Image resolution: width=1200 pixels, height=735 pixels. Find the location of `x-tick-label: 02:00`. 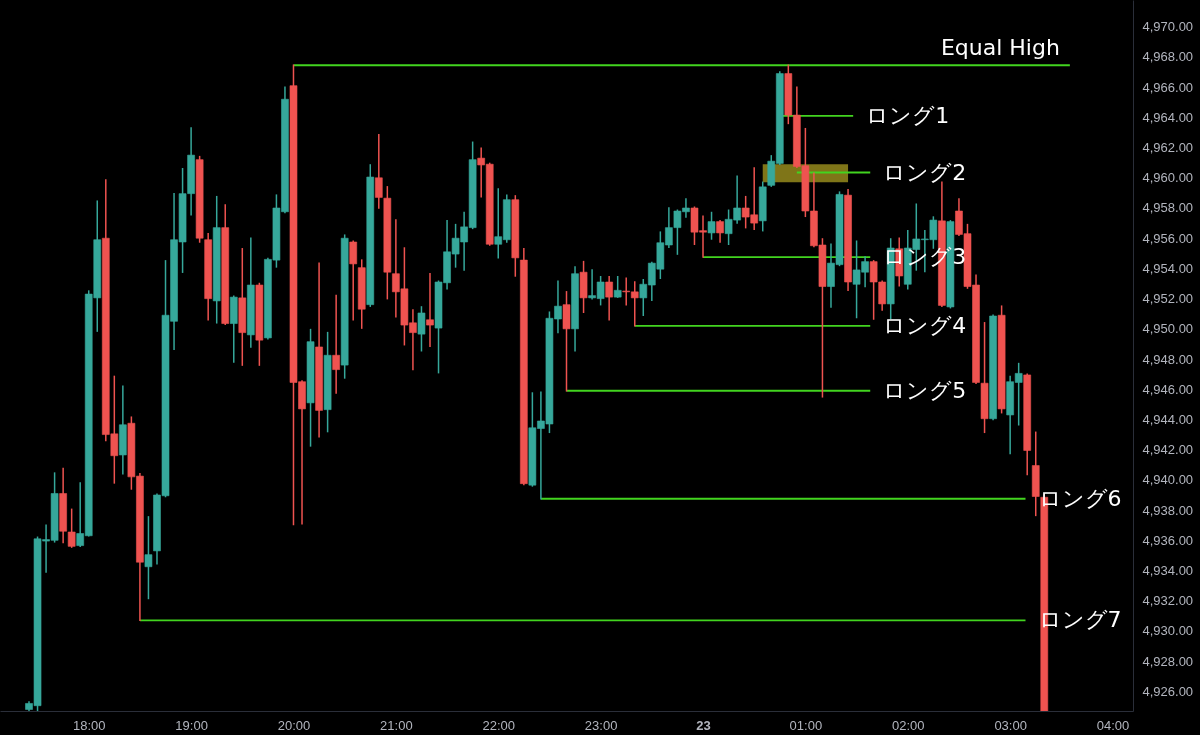

x-tick-label: 02:00 is located at coordinates (908, 725).